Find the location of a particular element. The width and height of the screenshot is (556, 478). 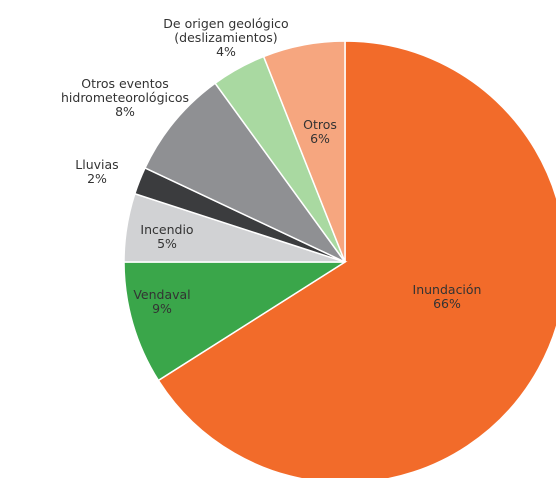

category-label: Otros is located at coordinates (320, 124).